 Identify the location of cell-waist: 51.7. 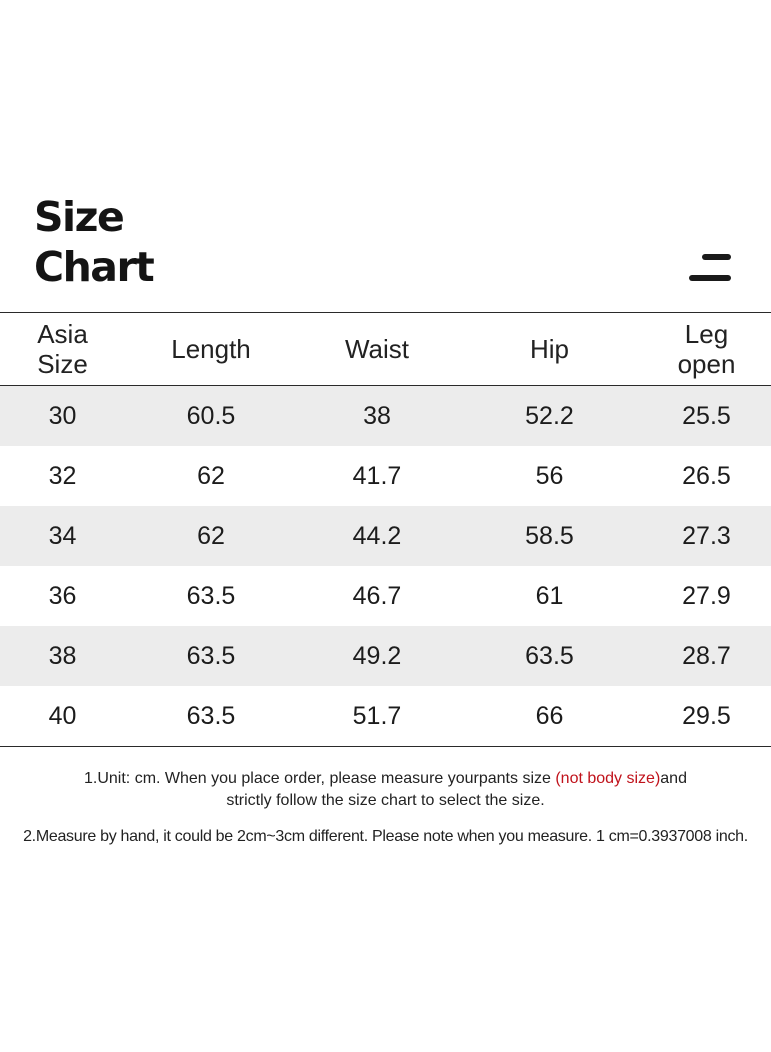
(377, 716).